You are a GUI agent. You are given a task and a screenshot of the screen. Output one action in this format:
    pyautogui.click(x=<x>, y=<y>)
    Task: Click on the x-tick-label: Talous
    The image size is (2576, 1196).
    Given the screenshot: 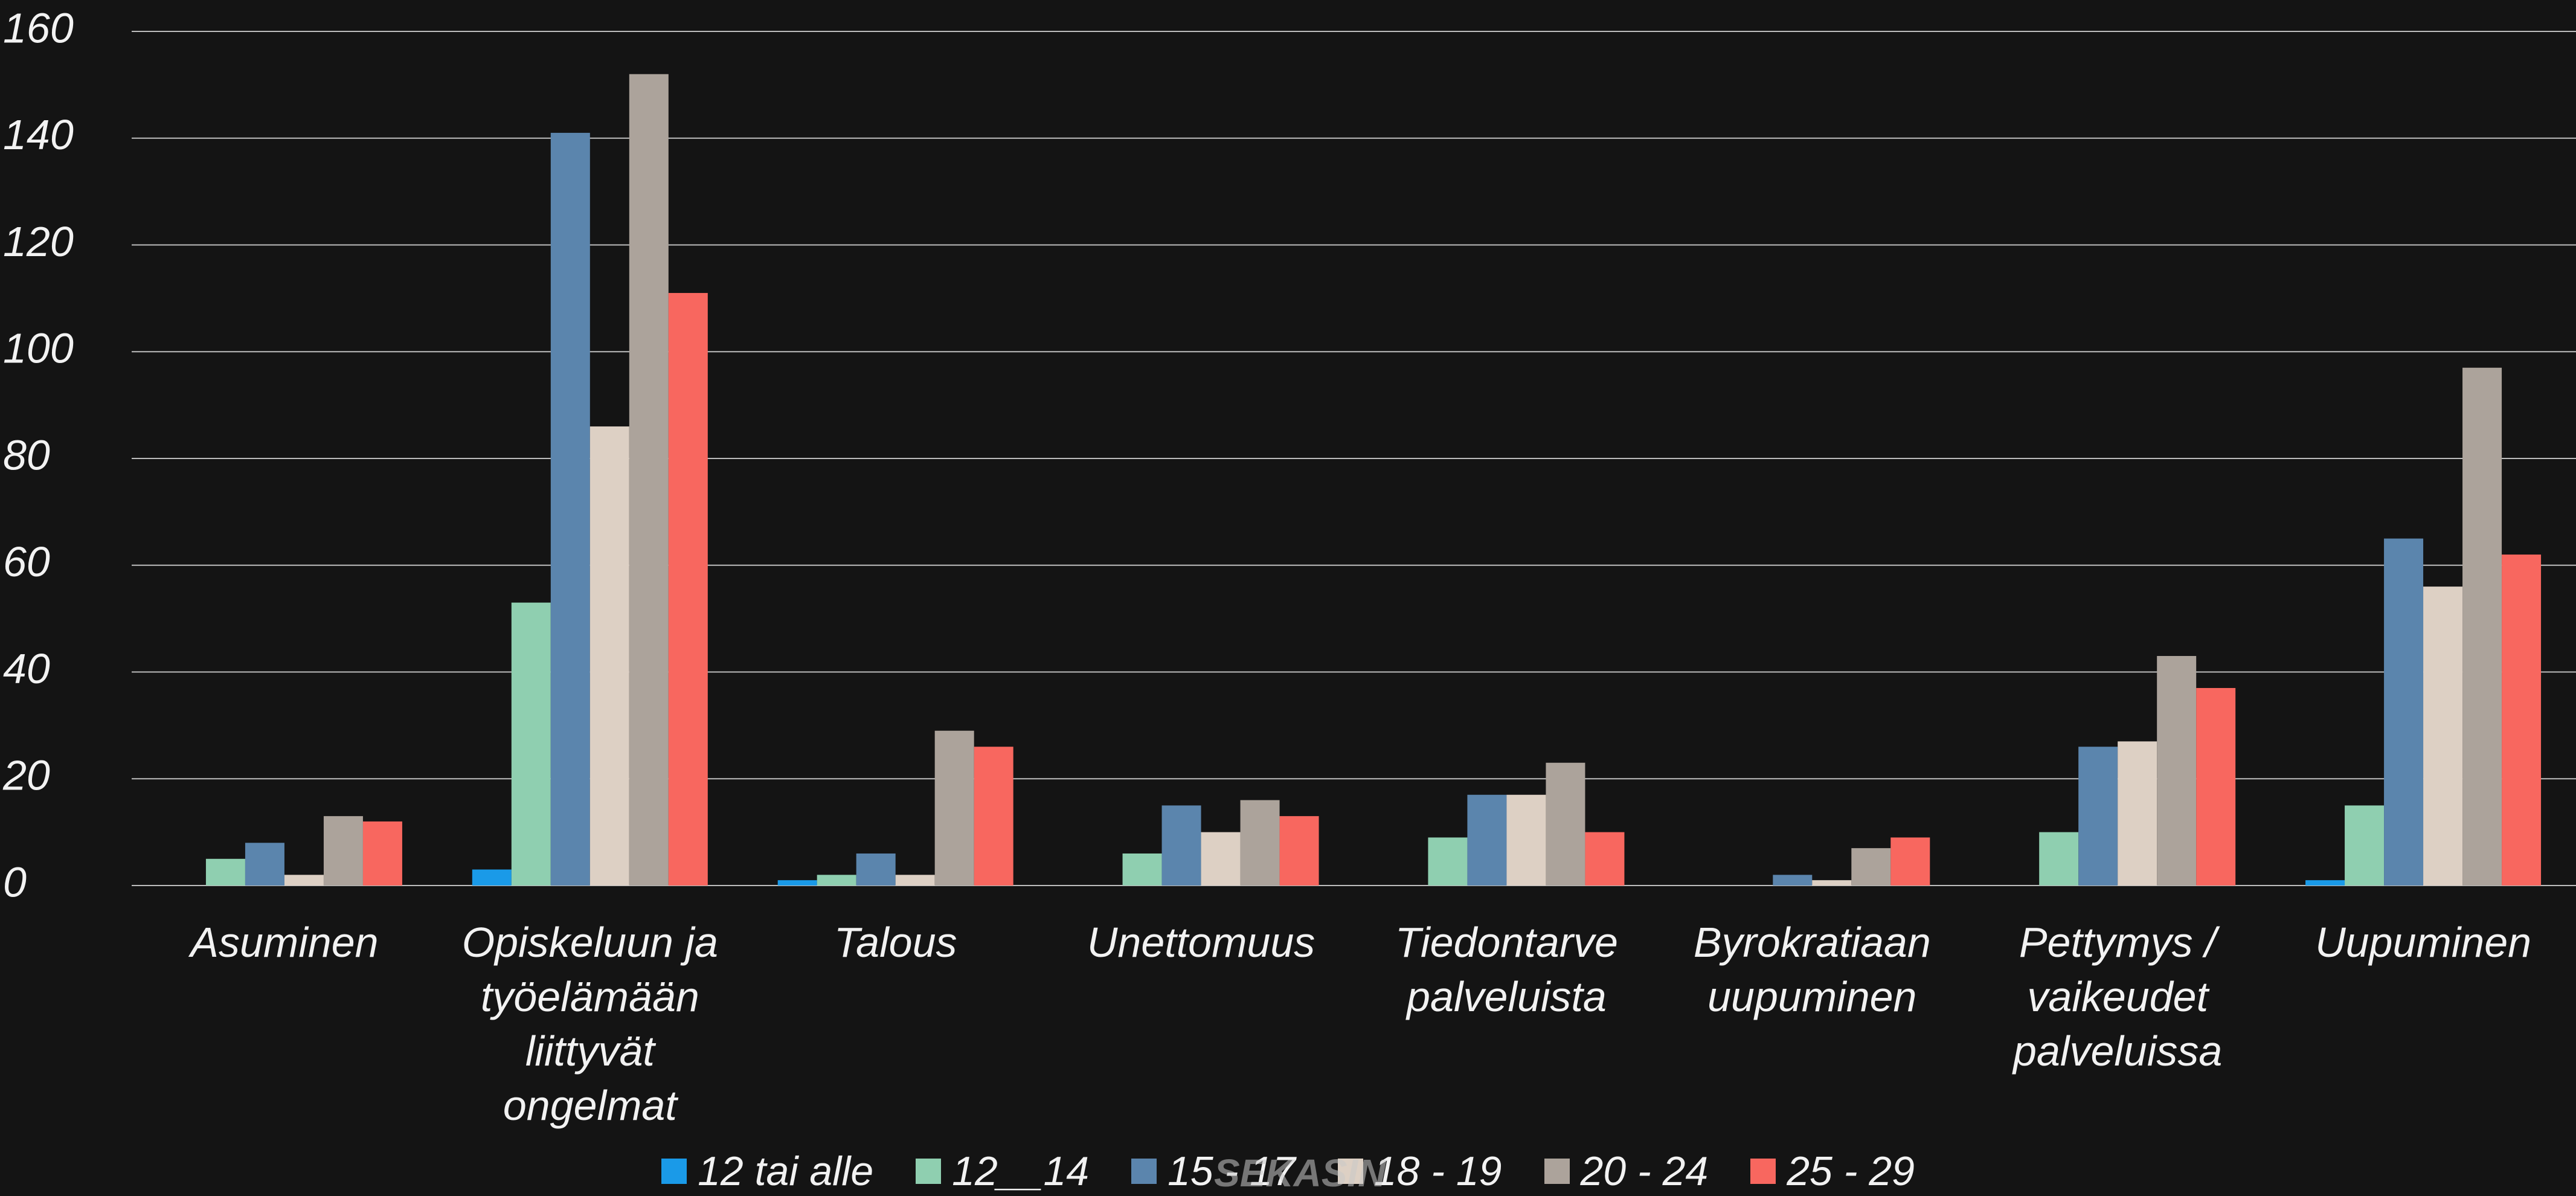 What is the action you would take?
    pyautogui.click(x=895, y=942)
    